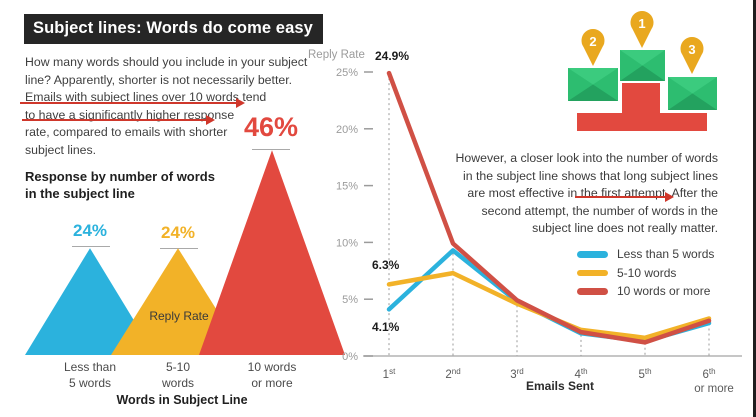 Image resolution: width=756 pixels, height=417 pixels. I want to click on x-tick-label-extra: or more, so click(714, 389).